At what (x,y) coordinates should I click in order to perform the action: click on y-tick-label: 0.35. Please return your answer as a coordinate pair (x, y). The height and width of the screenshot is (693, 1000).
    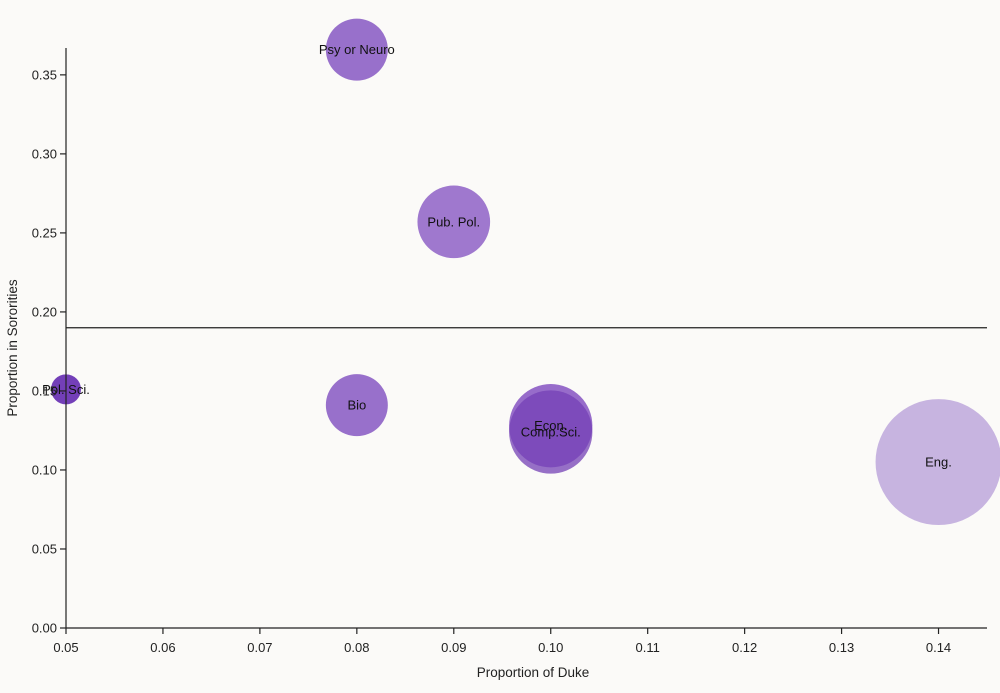
    Looking at the image, I should click on (44, 74).